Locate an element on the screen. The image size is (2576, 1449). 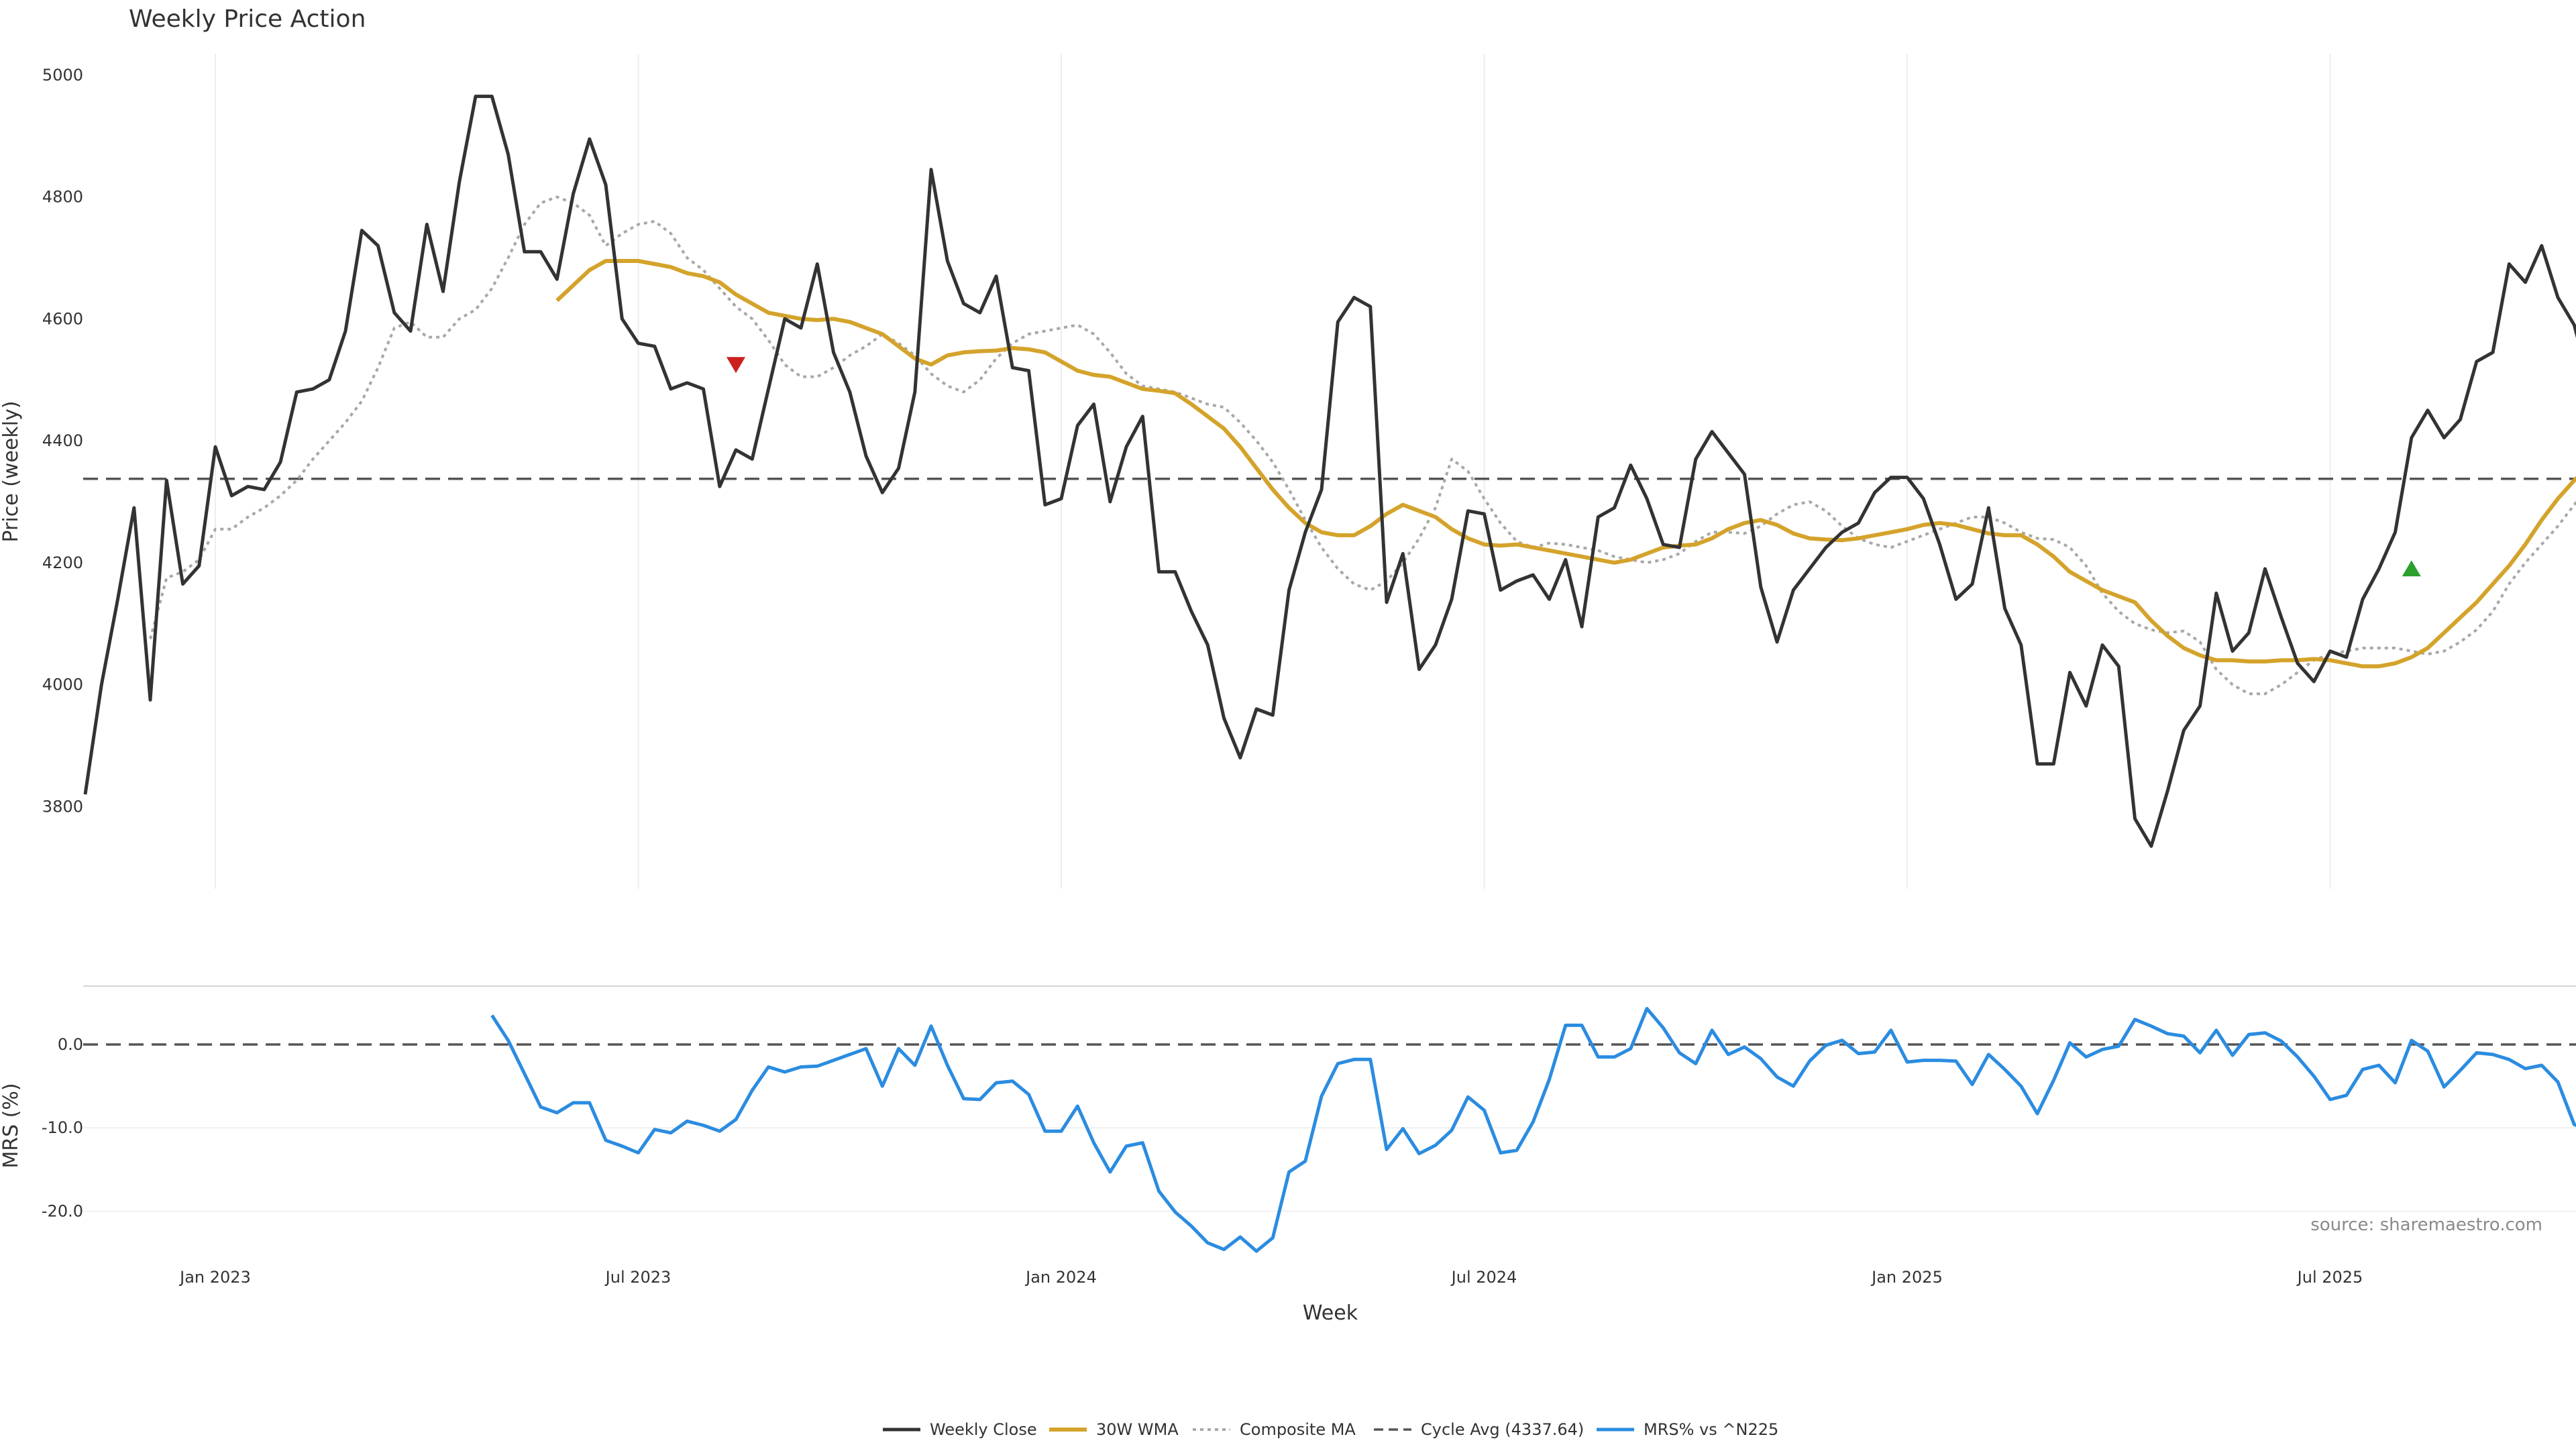
mrs-y-axis-title: MRS (%) is located at coordinates (11, 1125).